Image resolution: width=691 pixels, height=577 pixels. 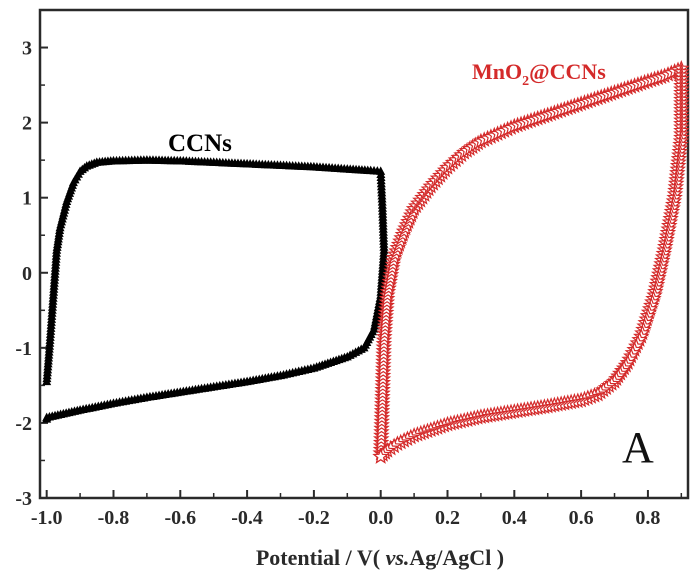 I want to click on data-point-mno2-ccns, so click(x=381, y=456).